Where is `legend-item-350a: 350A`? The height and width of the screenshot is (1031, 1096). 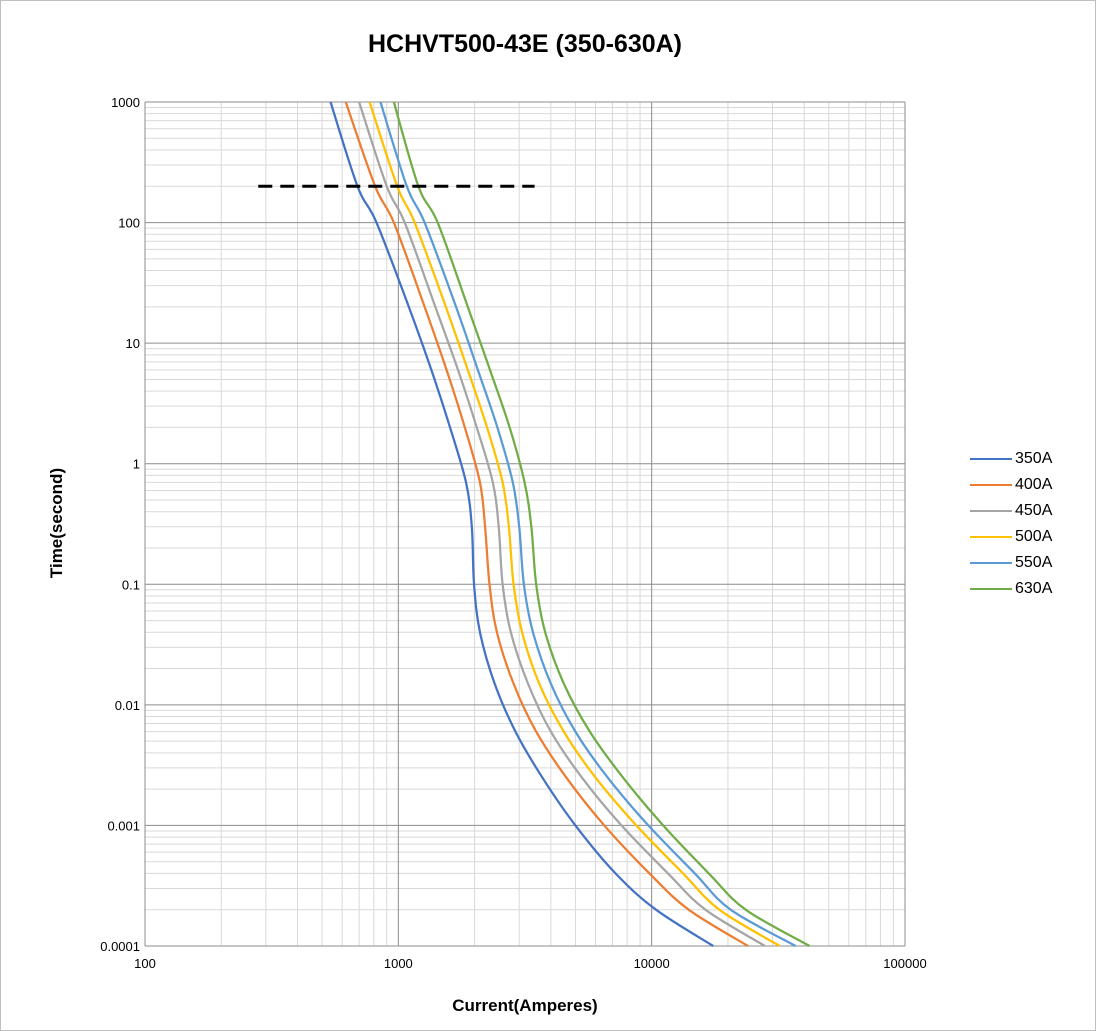 legend-item-350a: 350A is located at coordinates (1011, 459).